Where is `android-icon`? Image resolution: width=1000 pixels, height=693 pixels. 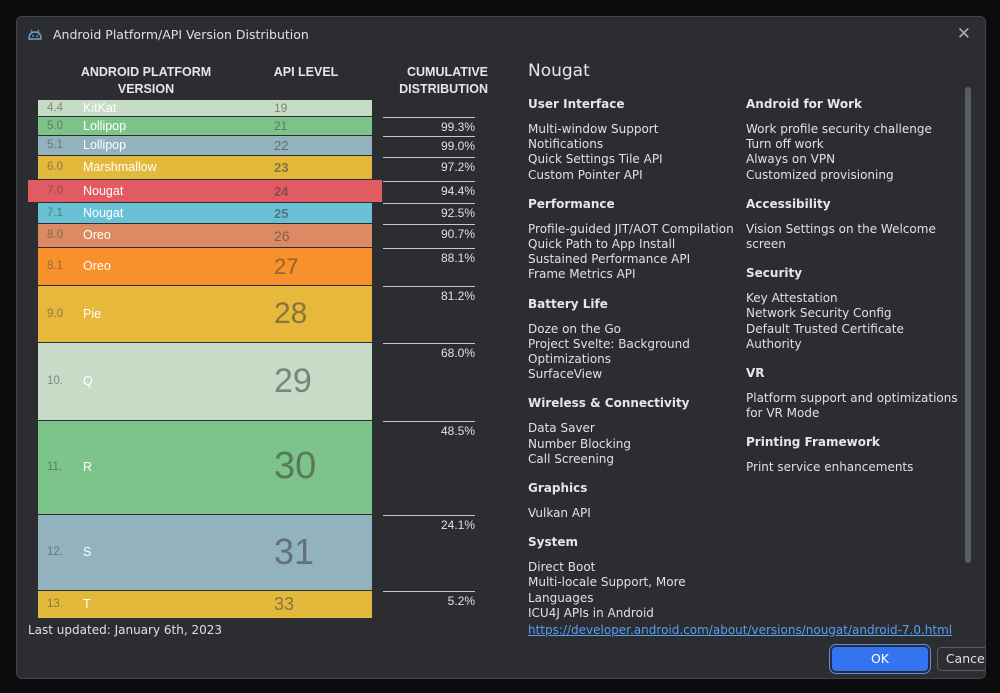 android-icon is located at coordinates (35, 34).